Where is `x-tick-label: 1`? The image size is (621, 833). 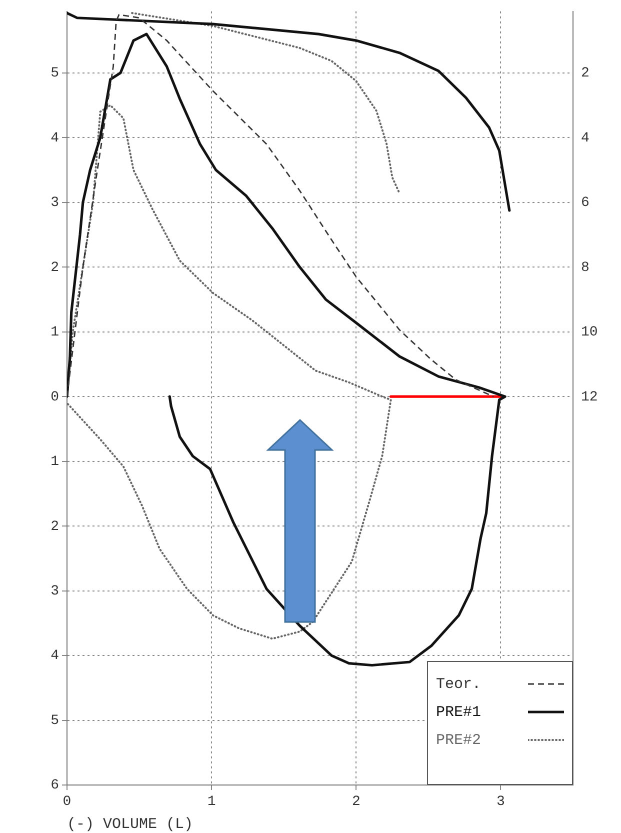 x-tick-label: 1 is located at coordinates (211, 802).